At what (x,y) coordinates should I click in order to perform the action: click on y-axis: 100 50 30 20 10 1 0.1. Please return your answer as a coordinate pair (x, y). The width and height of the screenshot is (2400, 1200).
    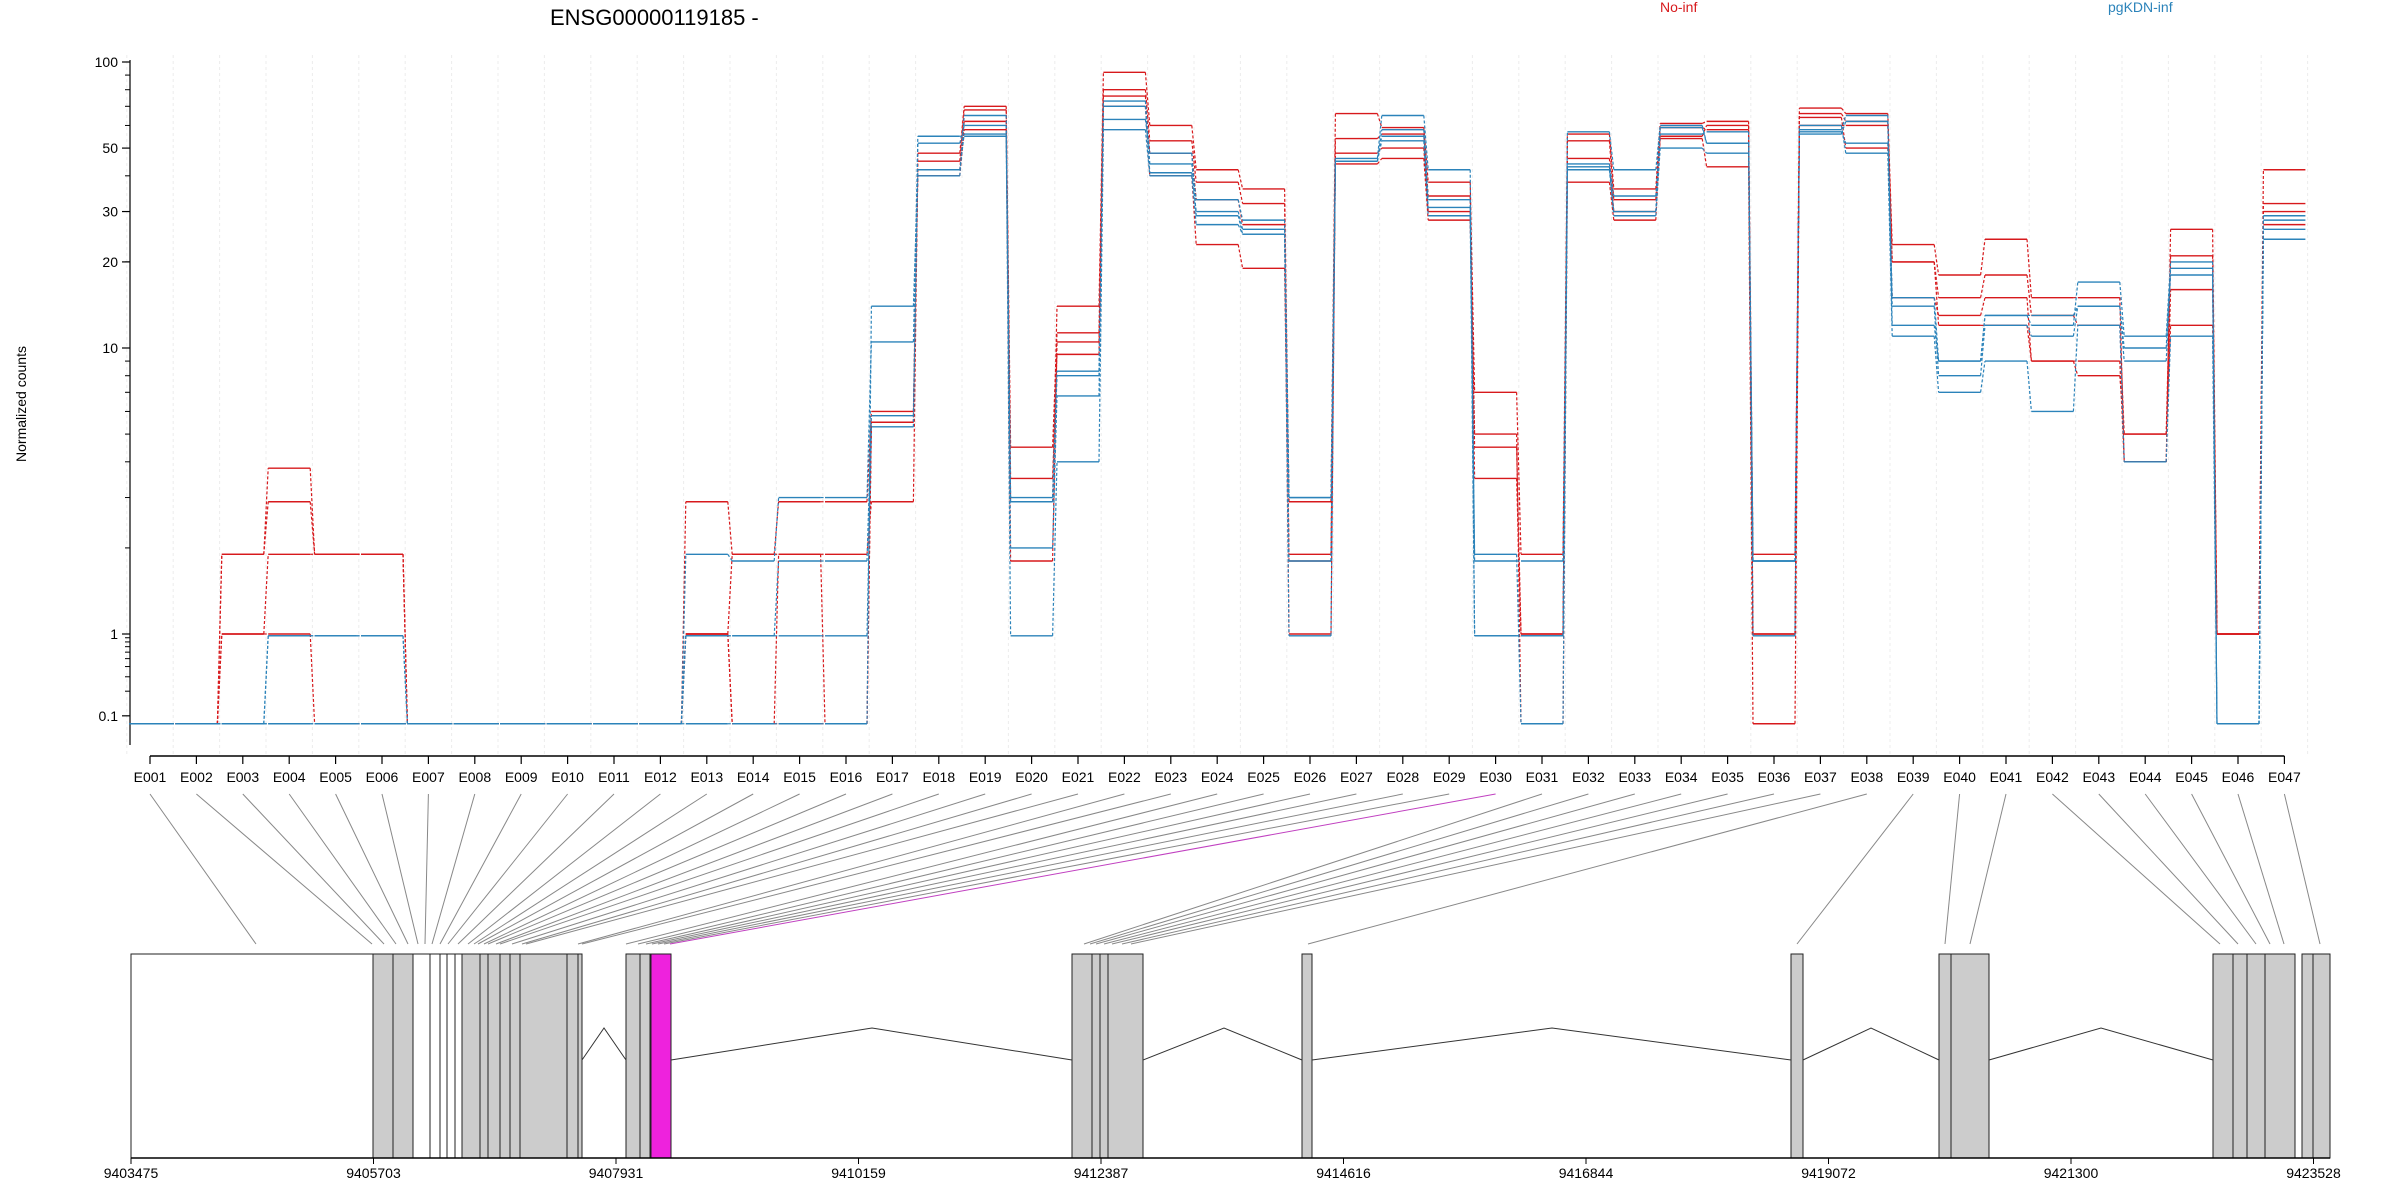
    Looking at the image, I should click on (113, 399).